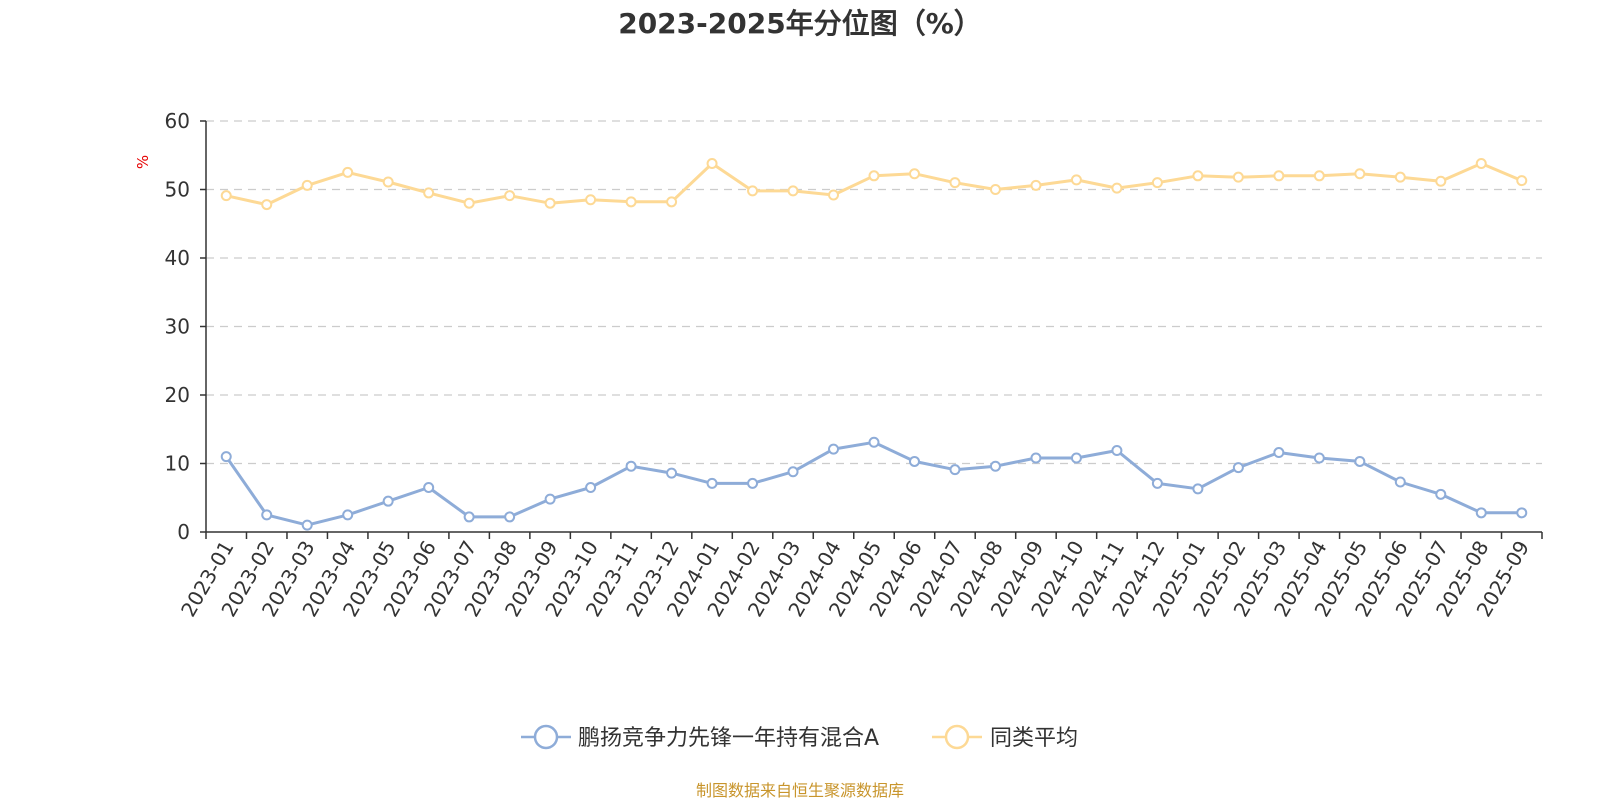  I want to click on legend-label: 同类平均, so click(1034, 738).